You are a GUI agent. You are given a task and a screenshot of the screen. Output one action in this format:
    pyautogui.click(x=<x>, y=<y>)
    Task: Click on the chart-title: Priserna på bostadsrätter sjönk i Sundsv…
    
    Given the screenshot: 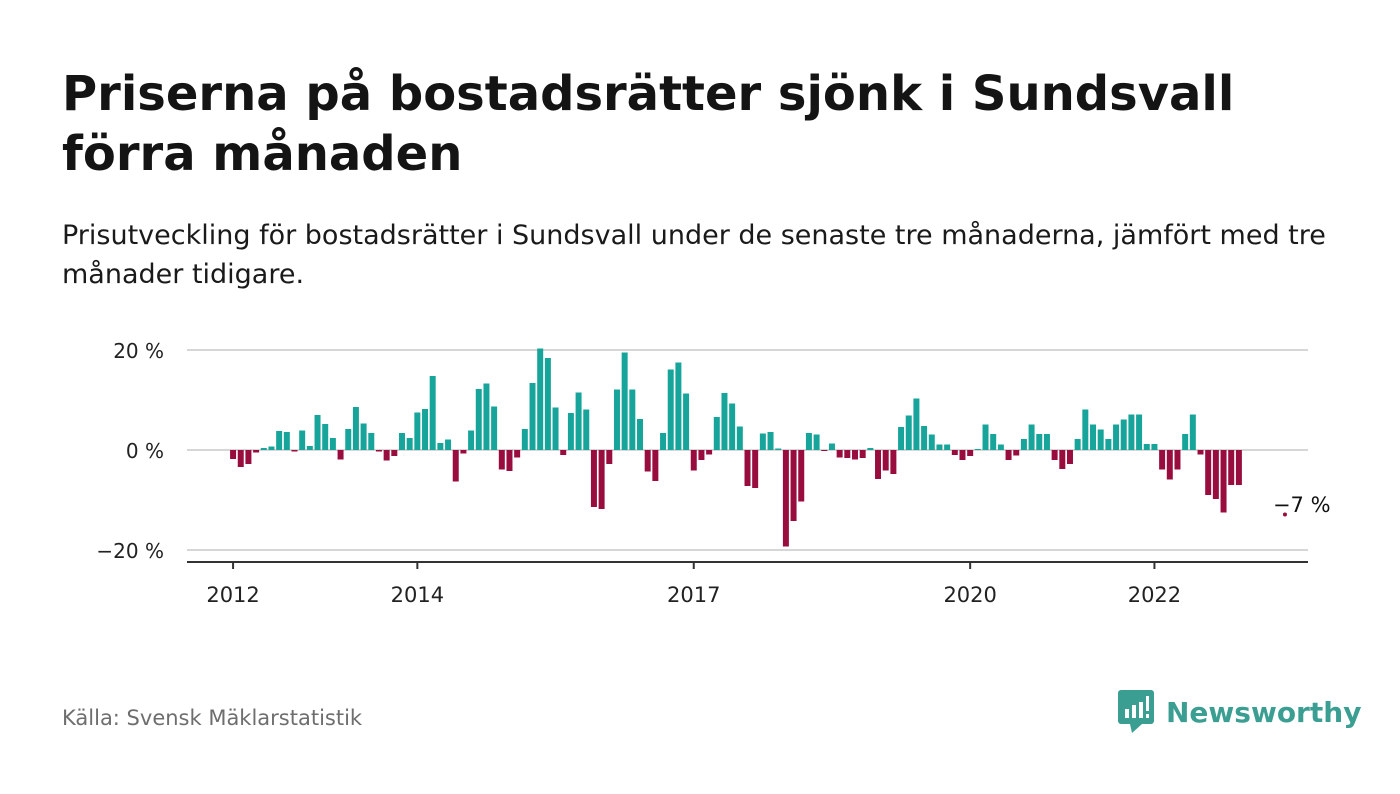 What is the action you would take?
    pyautogui.click(x=648, y=124)
    